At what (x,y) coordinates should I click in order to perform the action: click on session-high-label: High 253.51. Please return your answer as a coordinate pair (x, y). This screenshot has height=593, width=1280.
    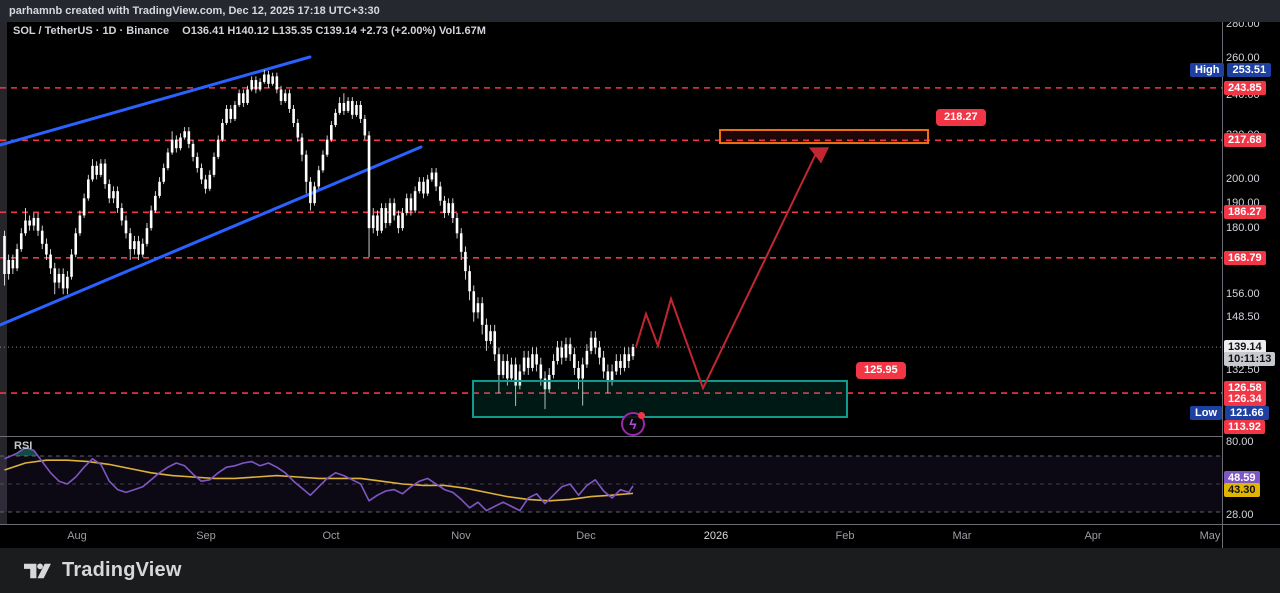
    Looking at the image, I should click on (1231, 70).